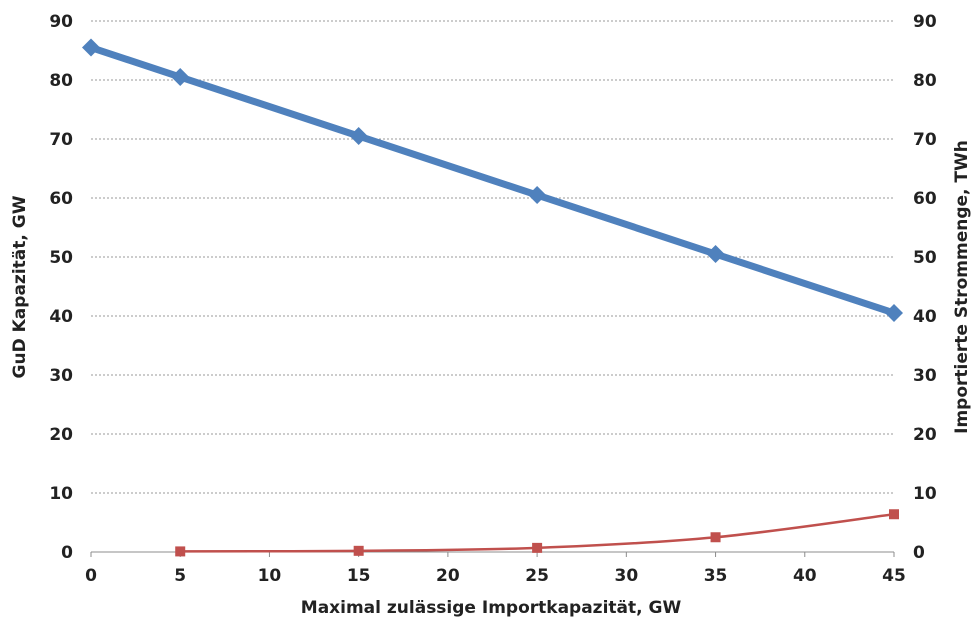 The image size is (975, 626). Describe the element at coordinates (20, 286) in the screenshot. I see `y-axis-left-title: GuD Kapazität, GW` at that location.